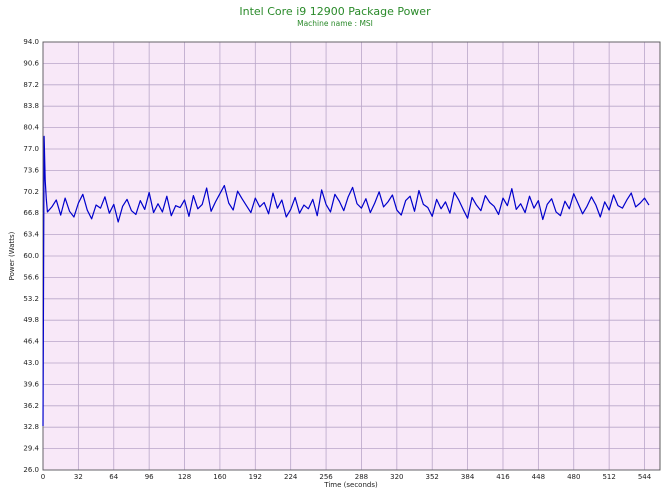 The height and width of the screenshot is (502, 670). I want to click on y-tick-label: 39.6, so click(31, 384).